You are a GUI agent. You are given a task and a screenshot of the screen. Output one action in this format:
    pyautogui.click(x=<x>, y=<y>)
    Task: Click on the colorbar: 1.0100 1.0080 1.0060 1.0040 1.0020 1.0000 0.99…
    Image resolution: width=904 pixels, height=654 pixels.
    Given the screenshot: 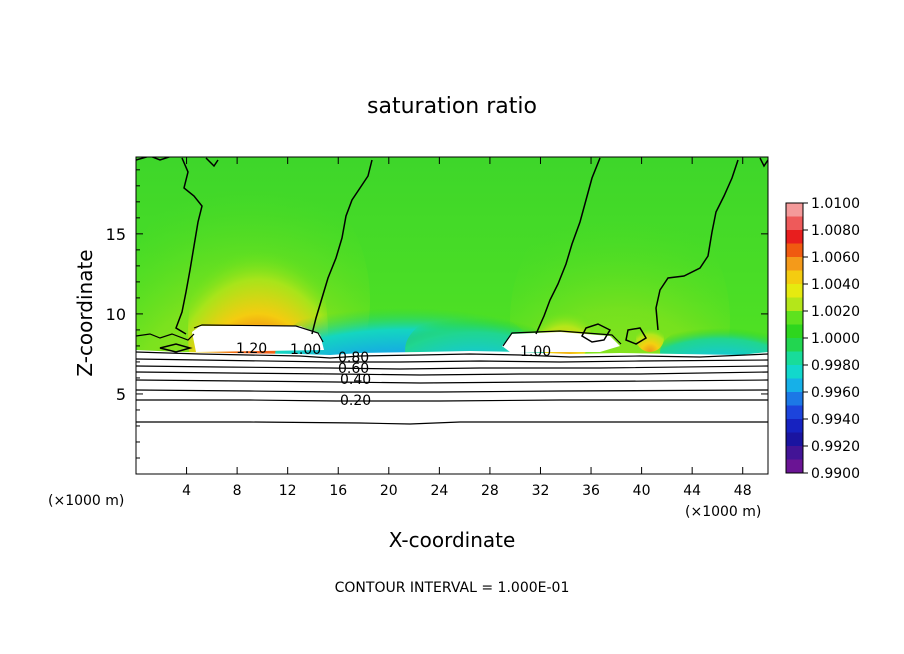 What is the action you would take?
    pyautogui.click(x=822, y=339)
    